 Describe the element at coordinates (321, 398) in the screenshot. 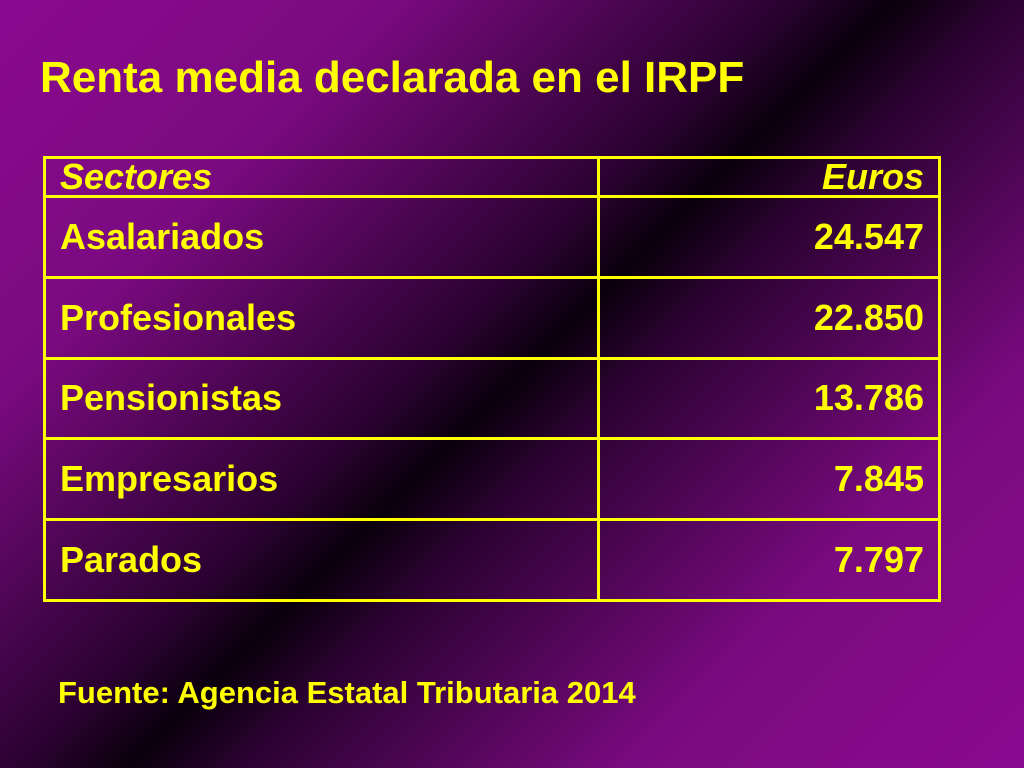

I see `sector-cell: Pensionistas` at that location.